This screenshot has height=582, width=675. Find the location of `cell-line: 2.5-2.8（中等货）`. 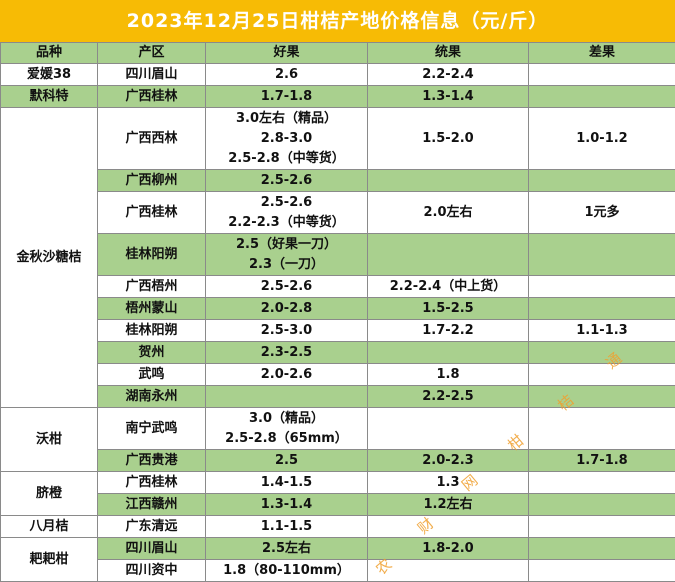

cell-line: 2.5-2.8（中等货） is located at coordinates (286, 159).